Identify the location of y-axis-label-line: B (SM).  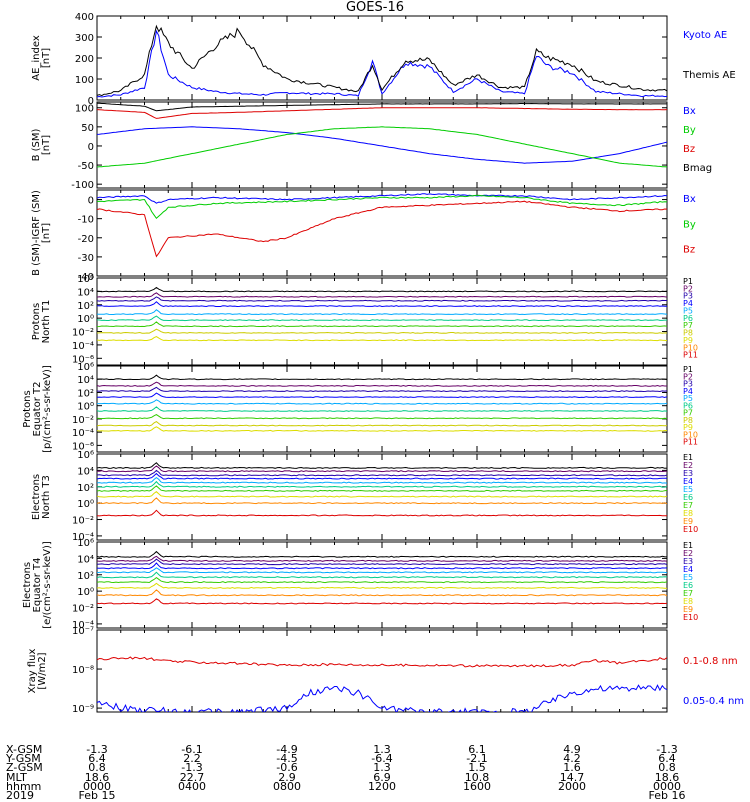
(36, 144).